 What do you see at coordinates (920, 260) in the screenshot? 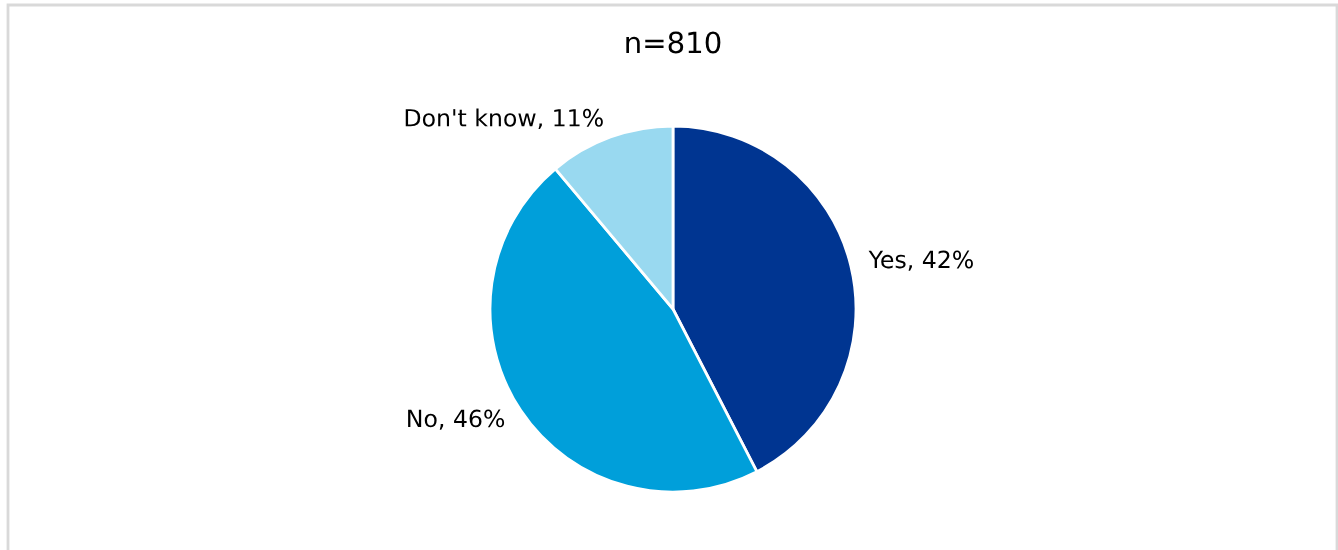
I see `slice-label: Yes, 42%` at bounding box center [920, 260].